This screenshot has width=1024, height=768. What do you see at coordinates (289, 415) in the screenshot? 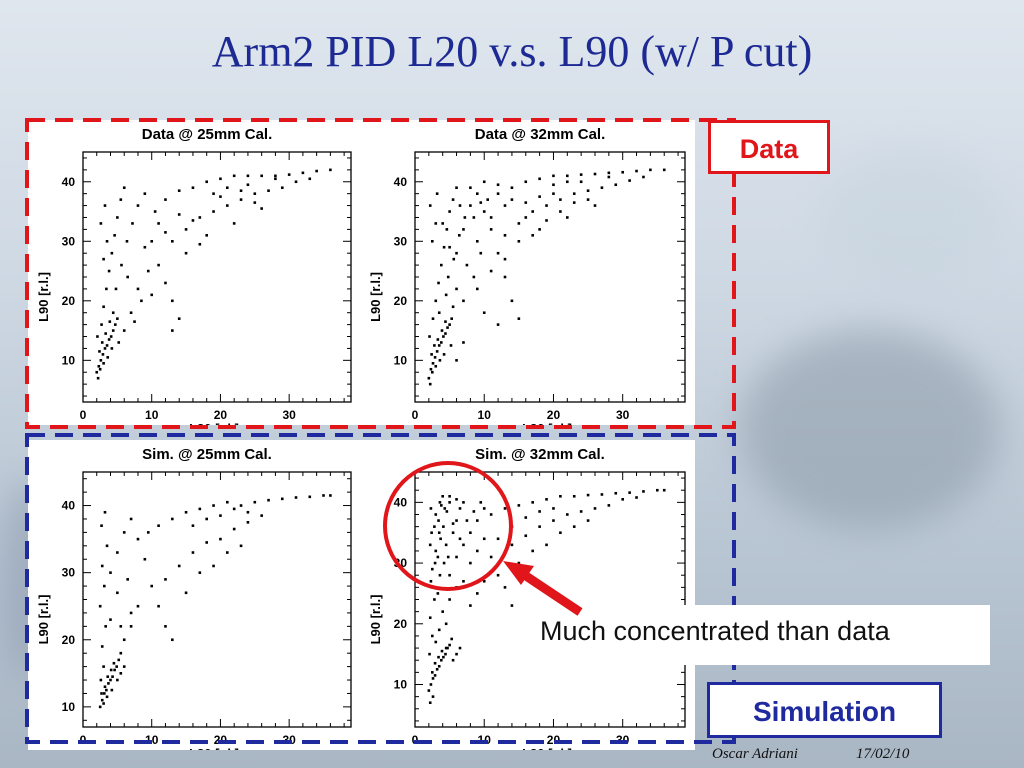
I see `x-tick-label: 30` at bounding box center [289, 415].